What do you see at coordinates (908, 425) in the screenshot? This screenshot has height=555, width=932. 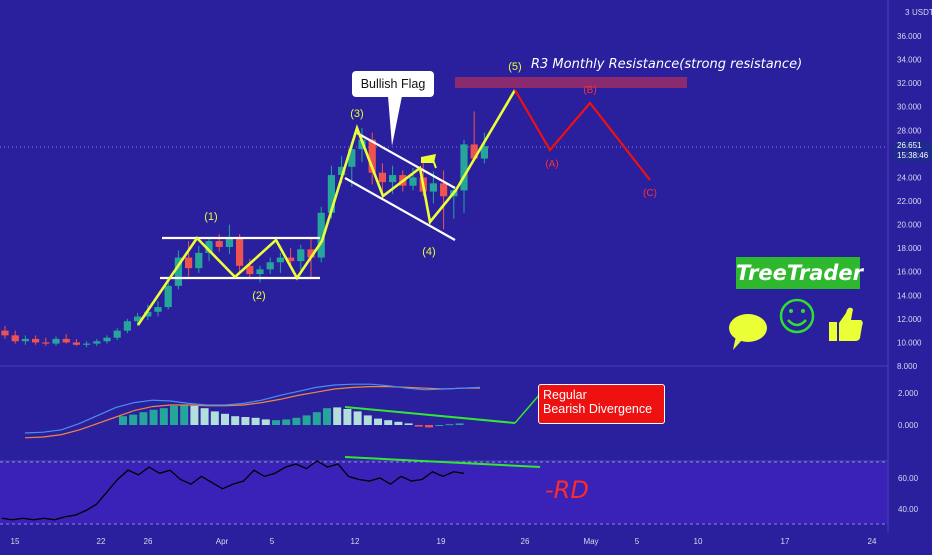 I see `macd-tick-2: 0.000` at bounding box center [908, 425].